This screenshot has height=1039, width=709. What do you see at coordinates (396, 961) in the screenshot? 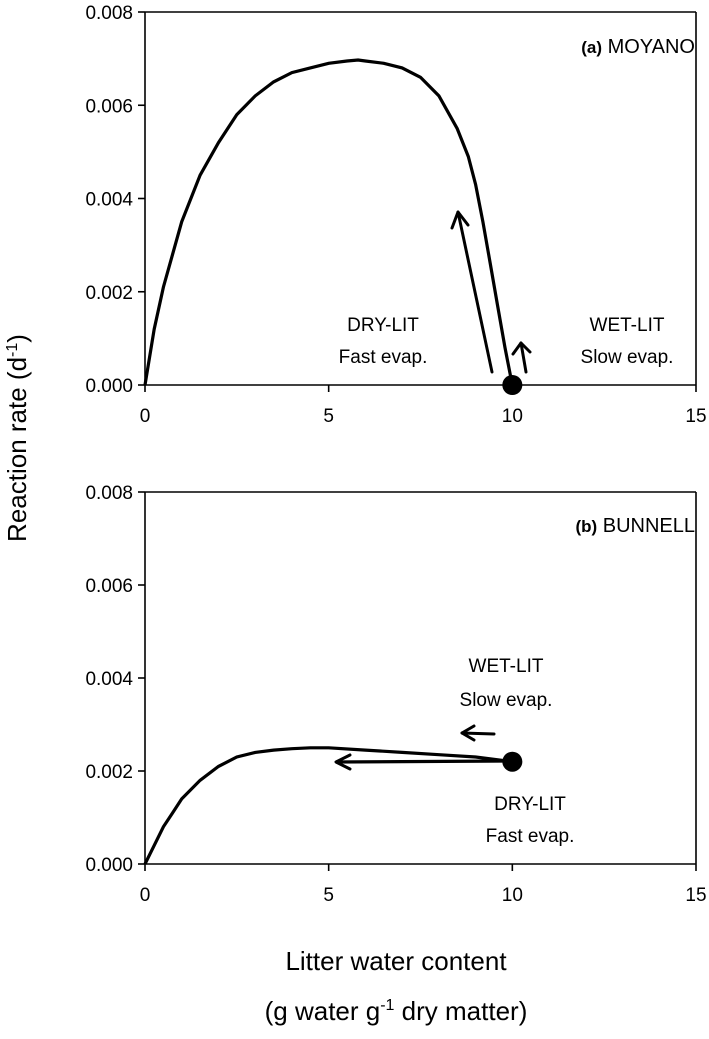
I see `x-axis-title-line1: Litter water content` at bounding box center [396, 961].